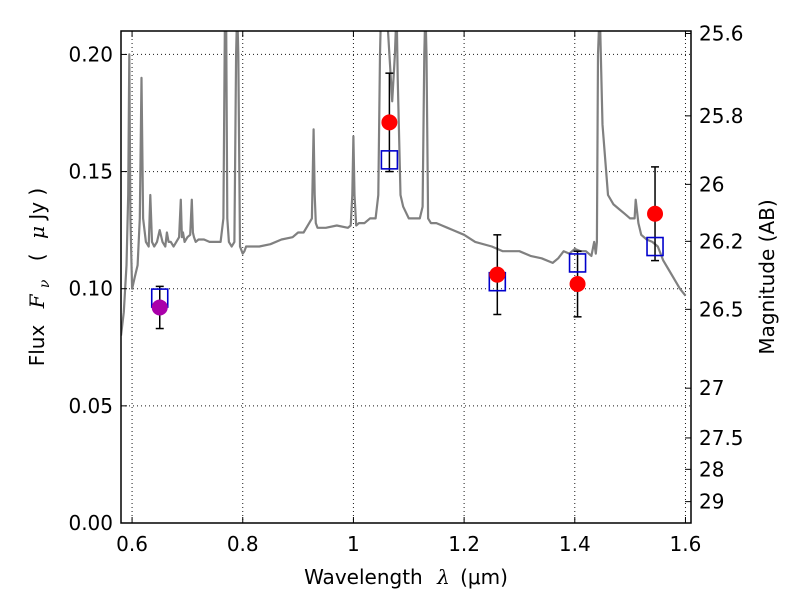  Describe the element at coordinates (711, 184) in the screenshot. I see `right-tick-label: 26` at that location.